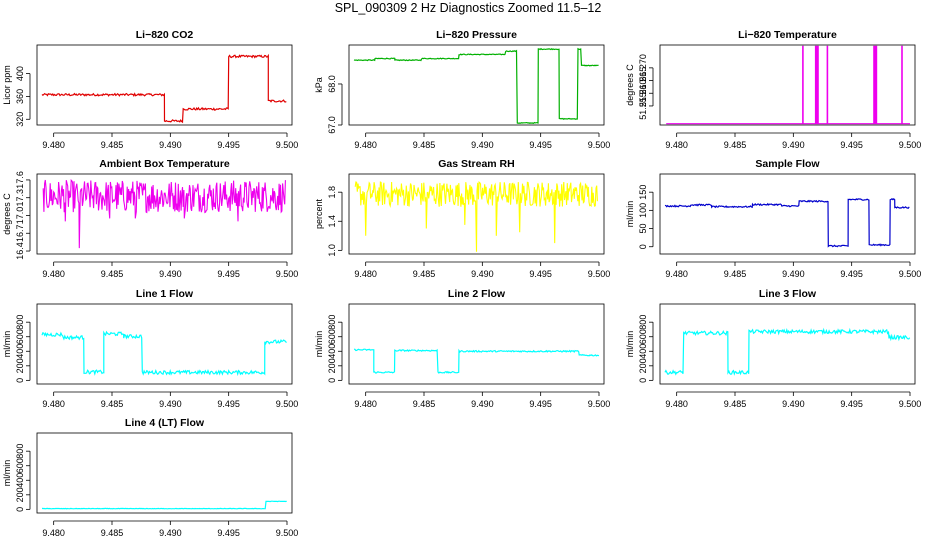 This screenshot has height=540, width=936. Describe the element at coordinates (165, 294) in the screenshot. I see `chart-title: Line 1 Flow` at that location.